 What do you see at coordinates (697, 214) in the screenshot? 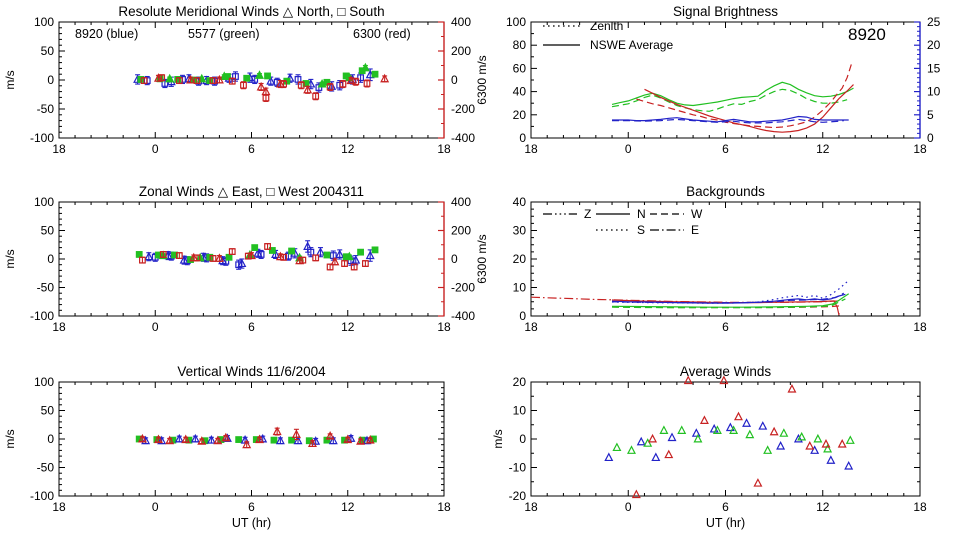
I see `svg-text: W` at bounding box center [697, 214].